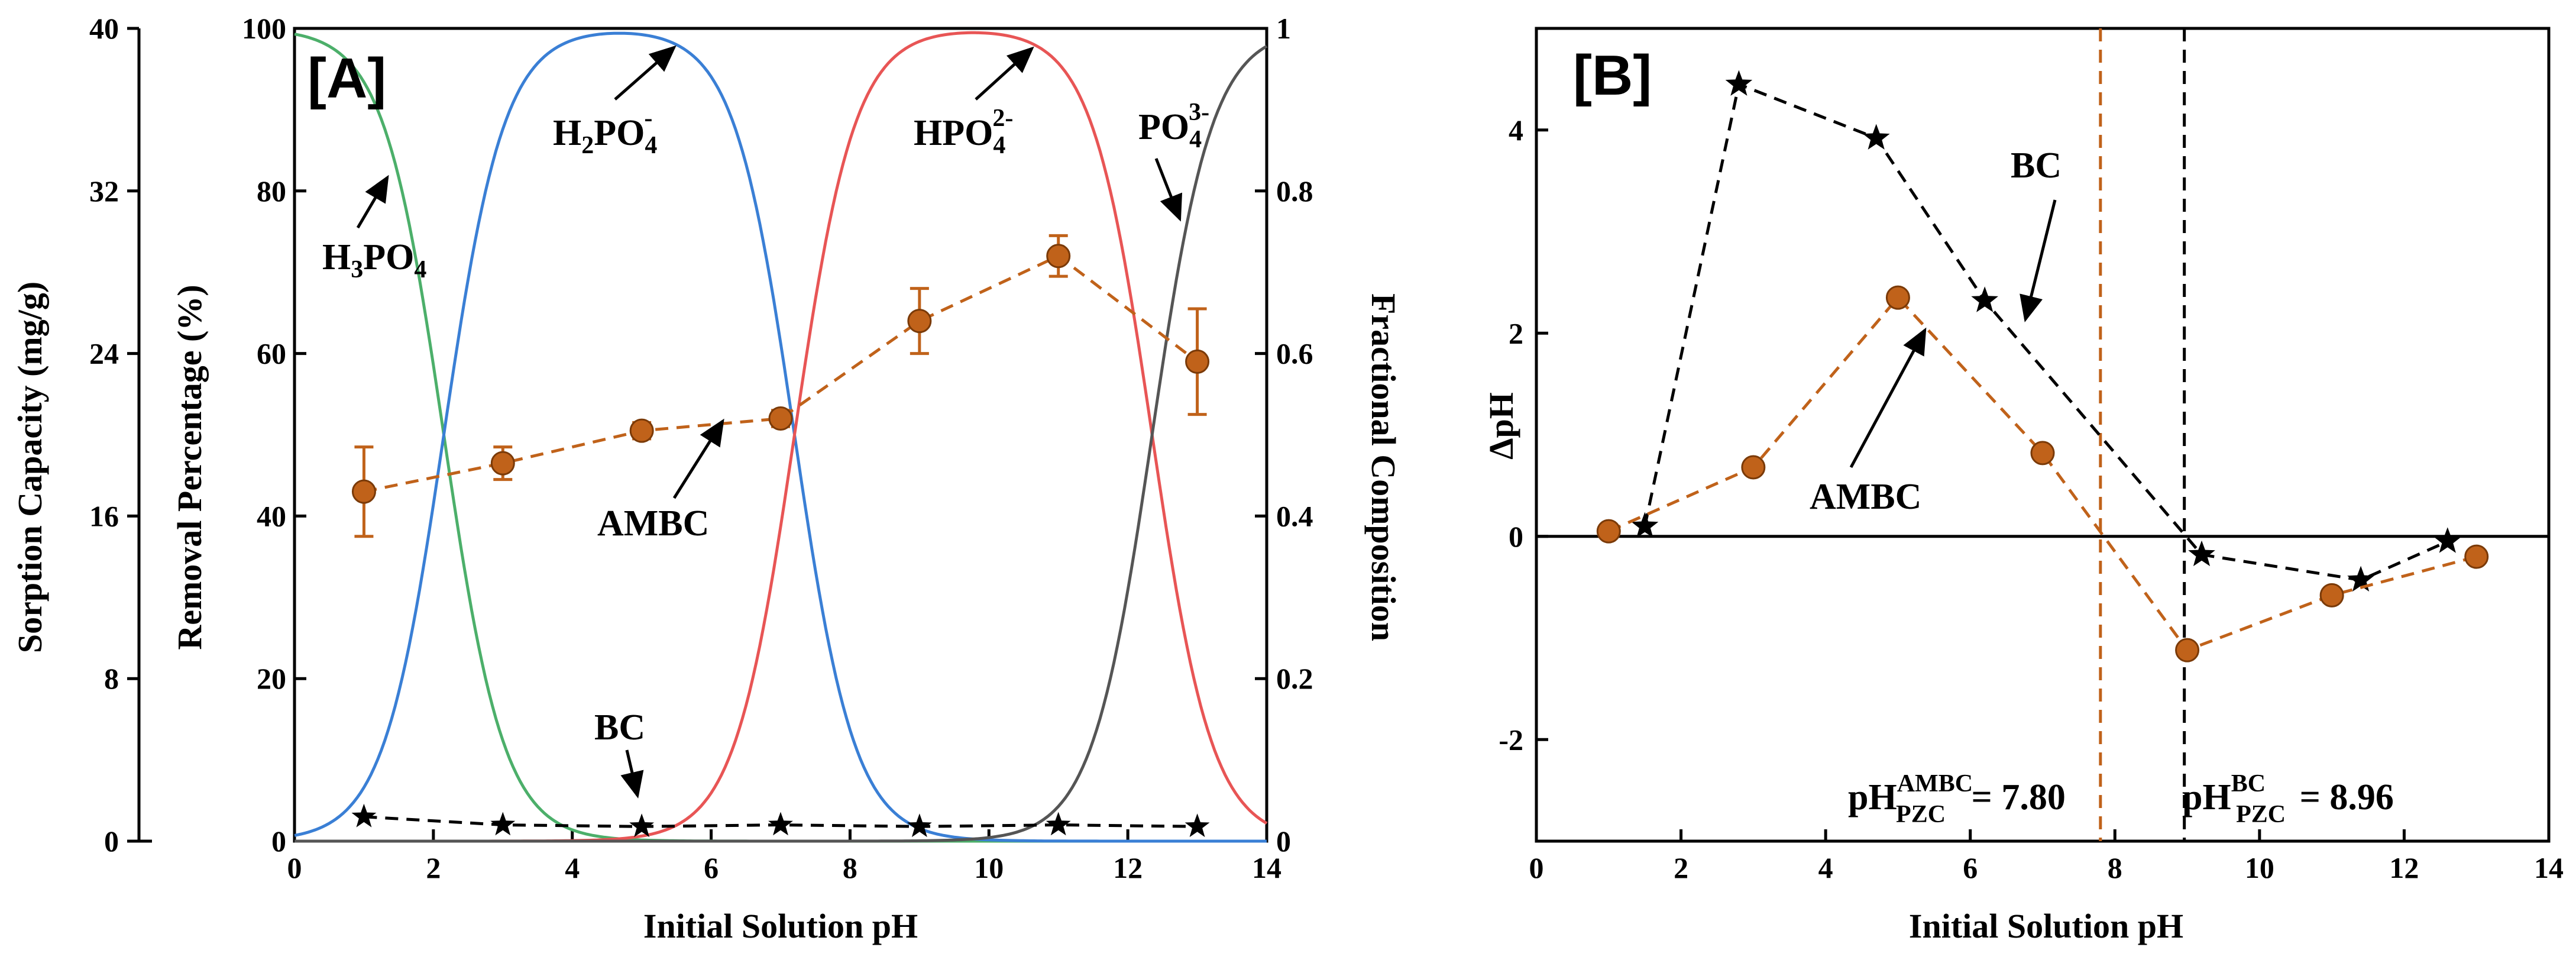  What do you see at coordinates (1295, 678) in the screenshot?
I see `fraction-tick-label: 0.2` at bounding box center [1295, 678].